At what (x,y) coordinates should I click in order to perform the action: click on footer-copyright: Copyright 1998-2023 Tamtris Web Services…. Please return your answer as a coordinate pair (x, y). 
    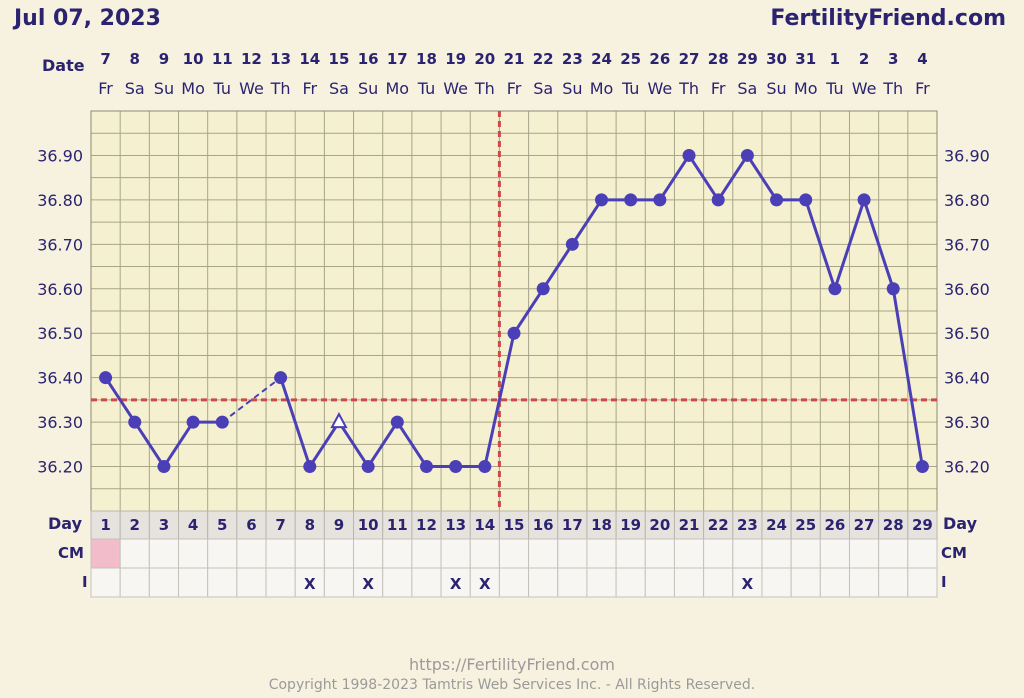
    Looking at the image, I should click on (512, 685).